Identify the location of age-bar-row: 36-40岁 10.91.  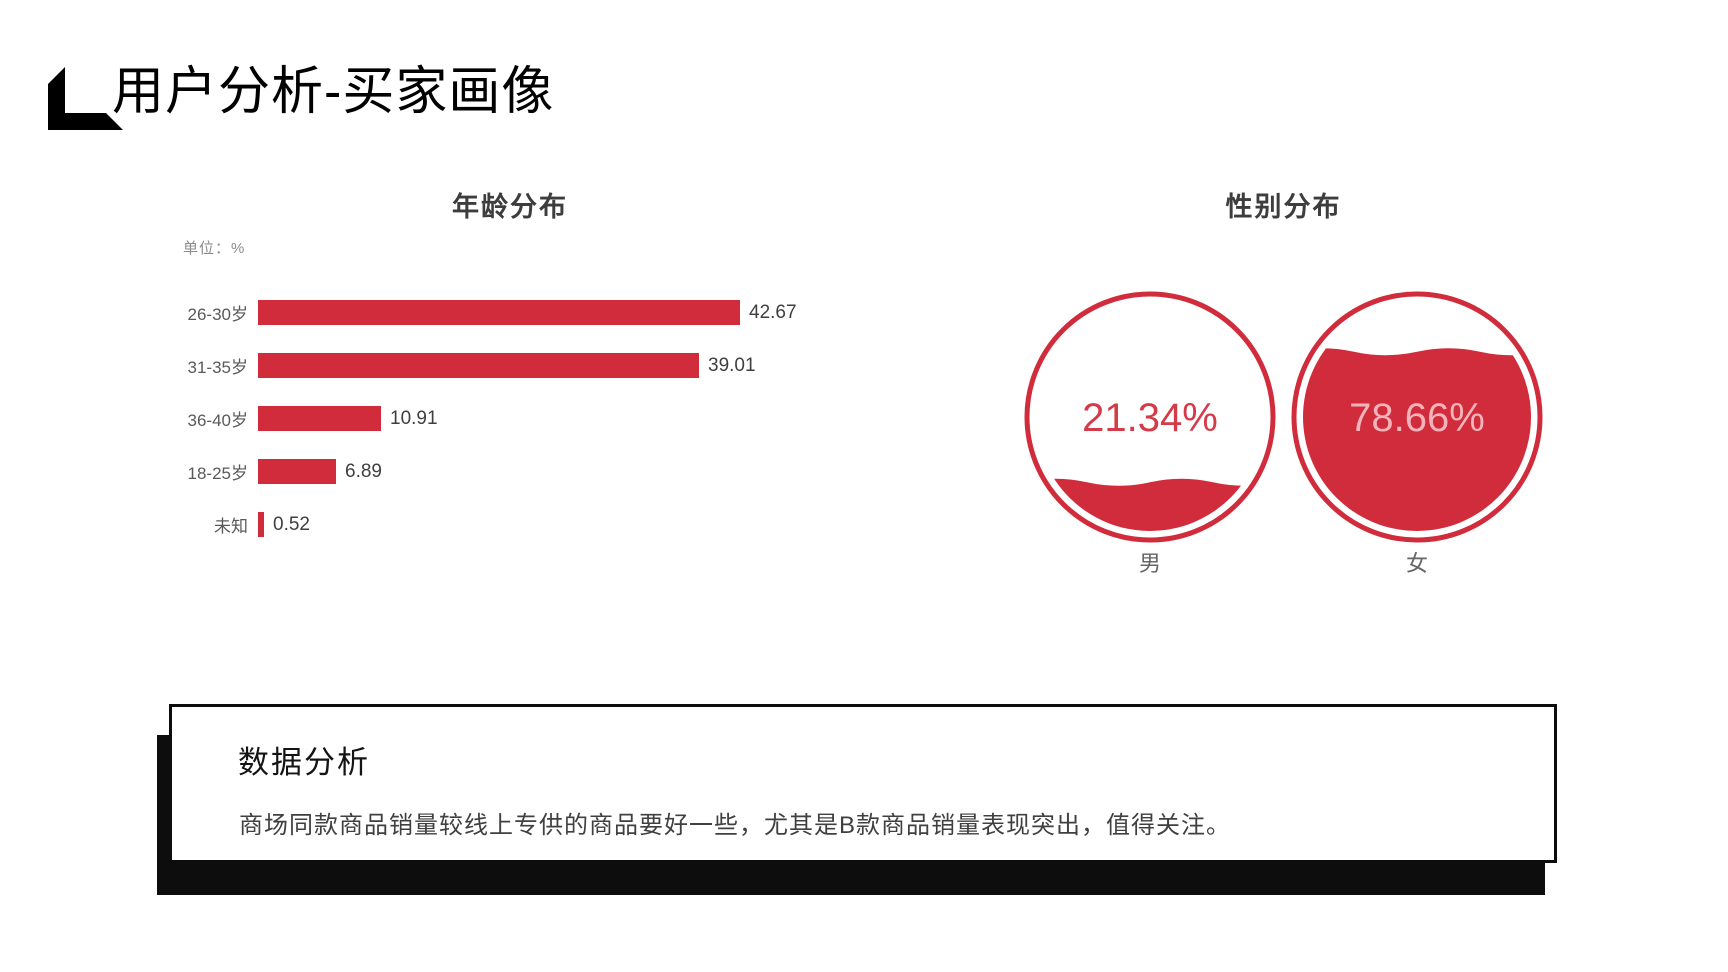
(520, 418).